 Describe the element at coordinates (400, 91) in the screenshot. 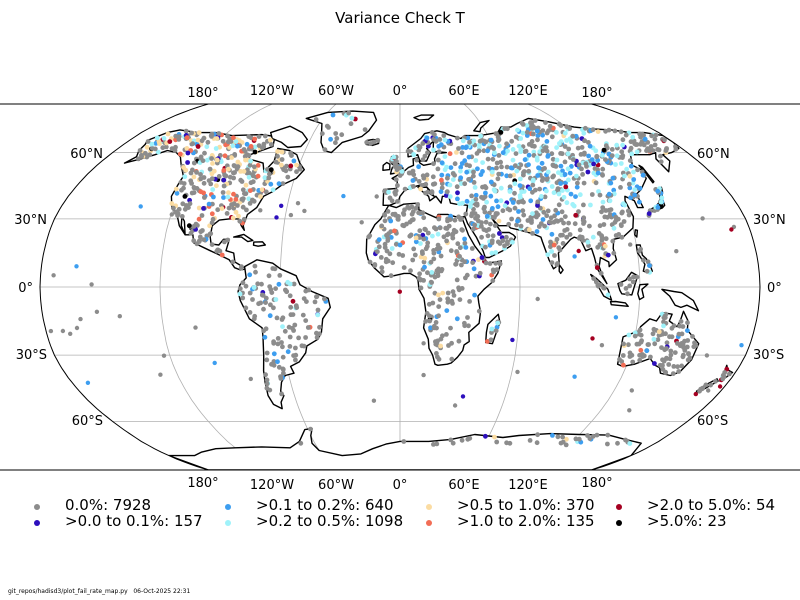

I see `lon-label-top-0: 0°` at that location.